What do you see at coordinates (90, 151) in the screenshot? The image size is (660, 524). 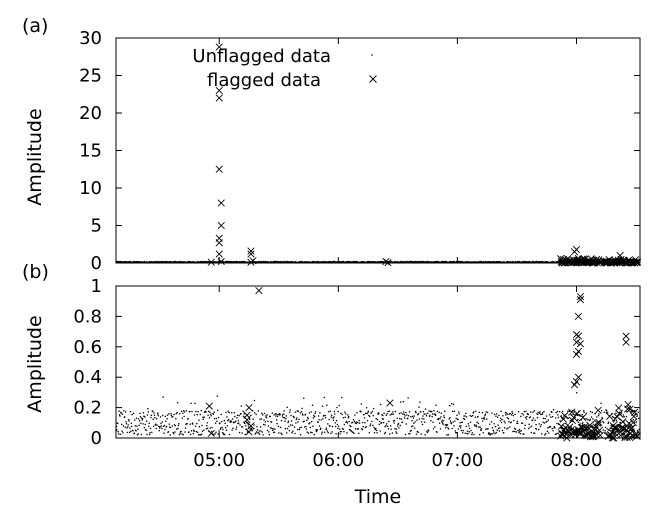 I see `y-tick-label: 15` at bounding box center [90, 151].